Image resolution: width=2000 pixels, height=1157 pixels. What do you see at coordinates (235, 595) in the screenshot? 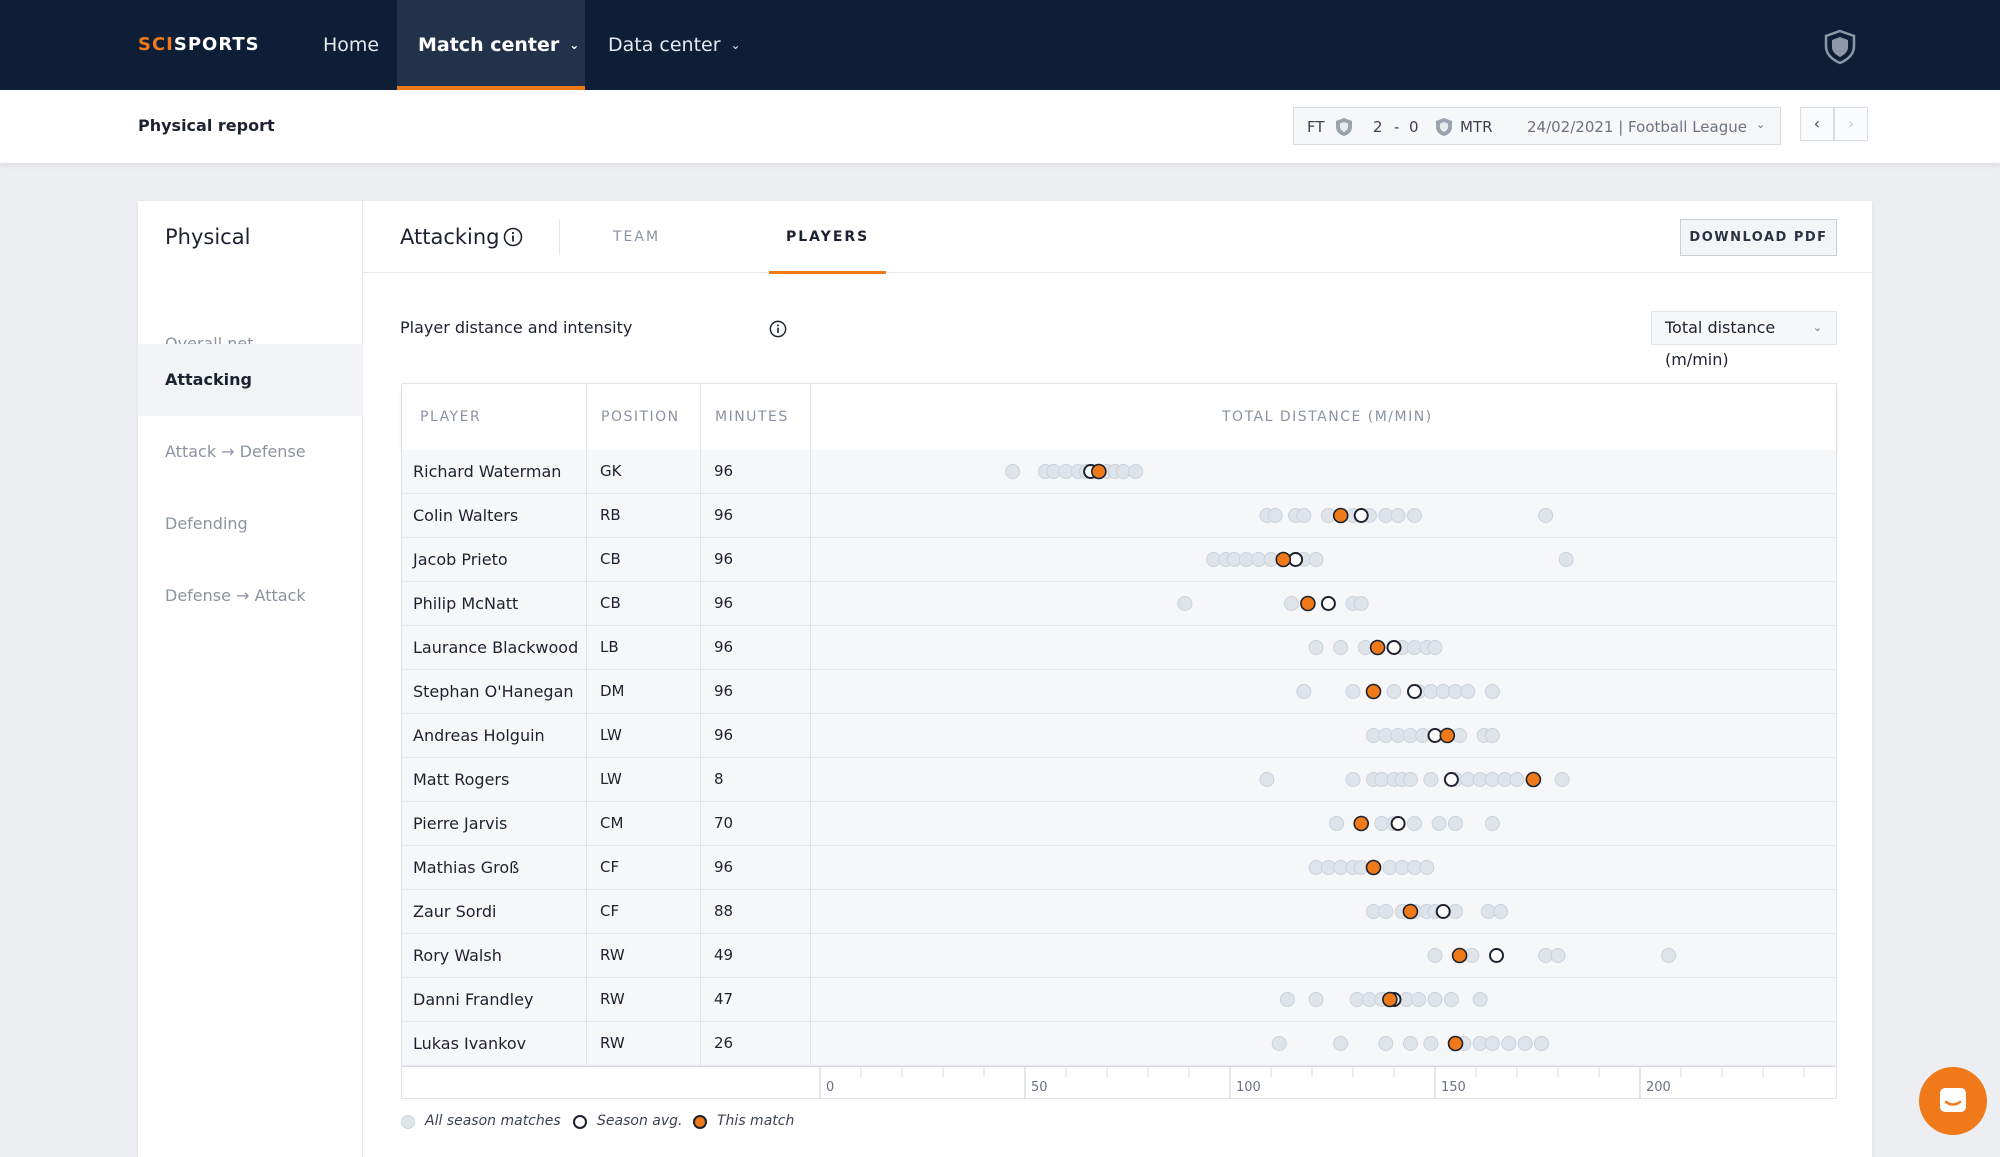
I see `sidebar-item-defense-attack: Defense → Attack` at bounding box center [235, 595].